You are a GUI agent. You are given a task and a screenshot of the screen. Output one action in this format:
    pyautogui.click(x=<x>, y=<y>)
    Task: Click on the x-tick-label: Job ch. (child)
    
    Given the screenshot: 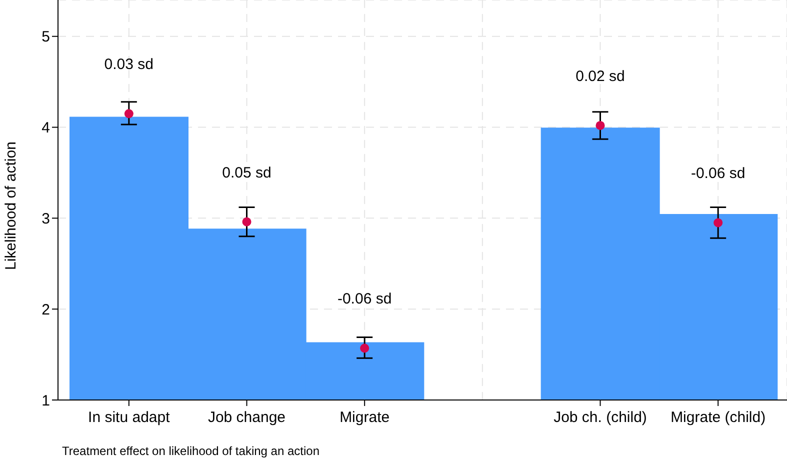 What is the action you would take?
    pyautogui.click(x=600, y=417)
    